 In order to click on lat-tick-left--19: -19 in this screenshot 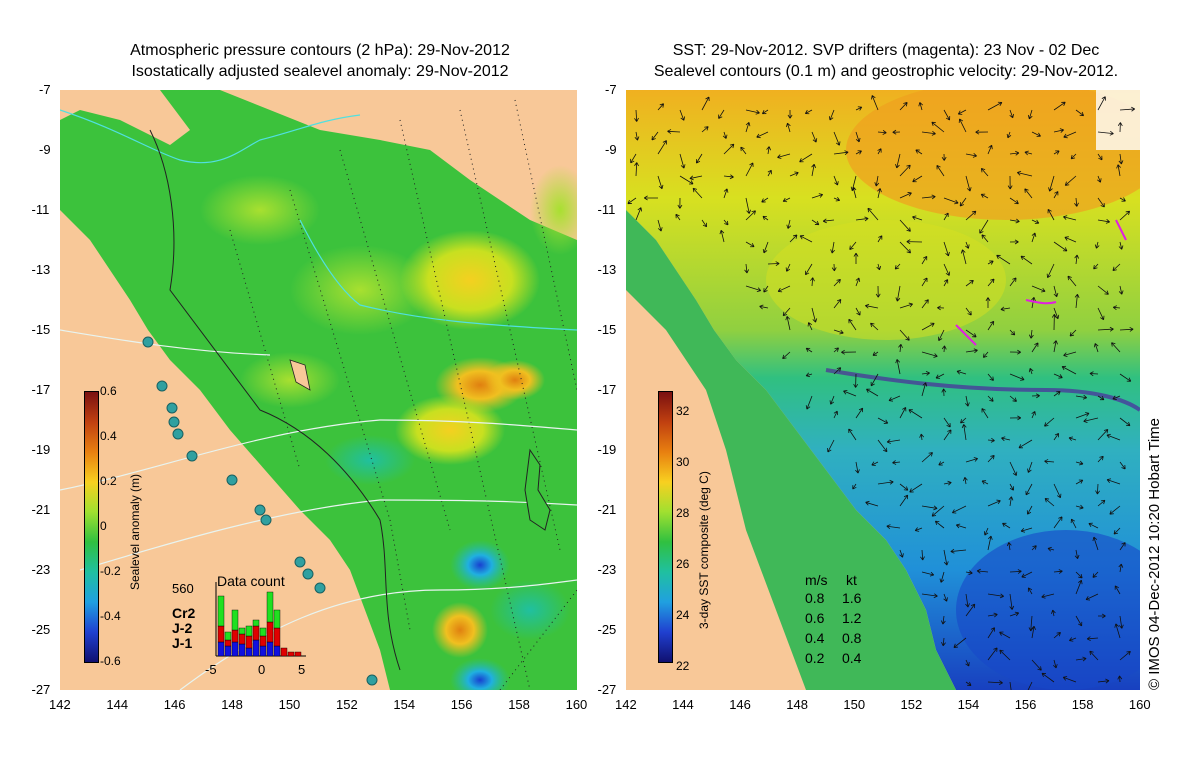, I will do `click(41, 449)`.